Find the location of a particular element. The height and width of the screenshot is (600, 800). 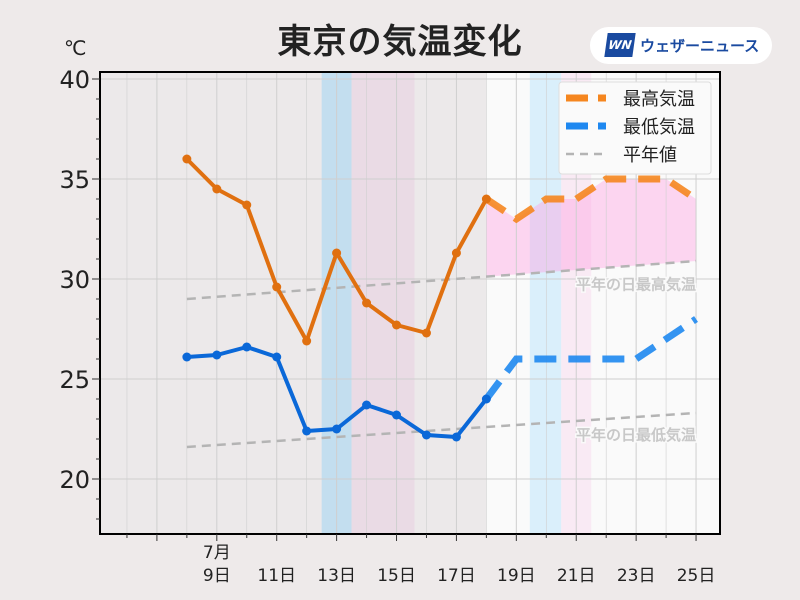

x-tick-month: 7月 is located at coordinates (217, 553).